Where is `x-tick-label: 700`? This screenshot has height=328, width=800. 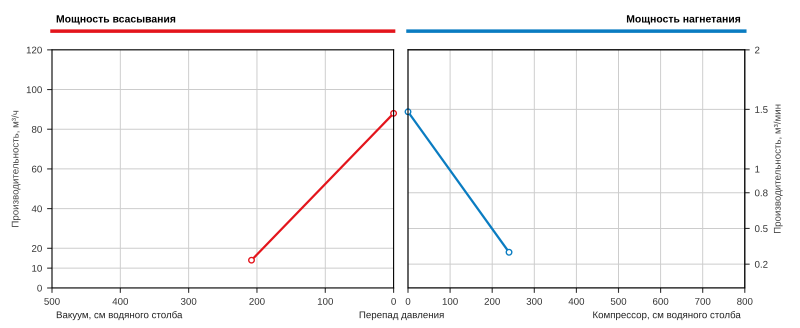 x-tick-label: 700 is located at coordinates (702, 301).